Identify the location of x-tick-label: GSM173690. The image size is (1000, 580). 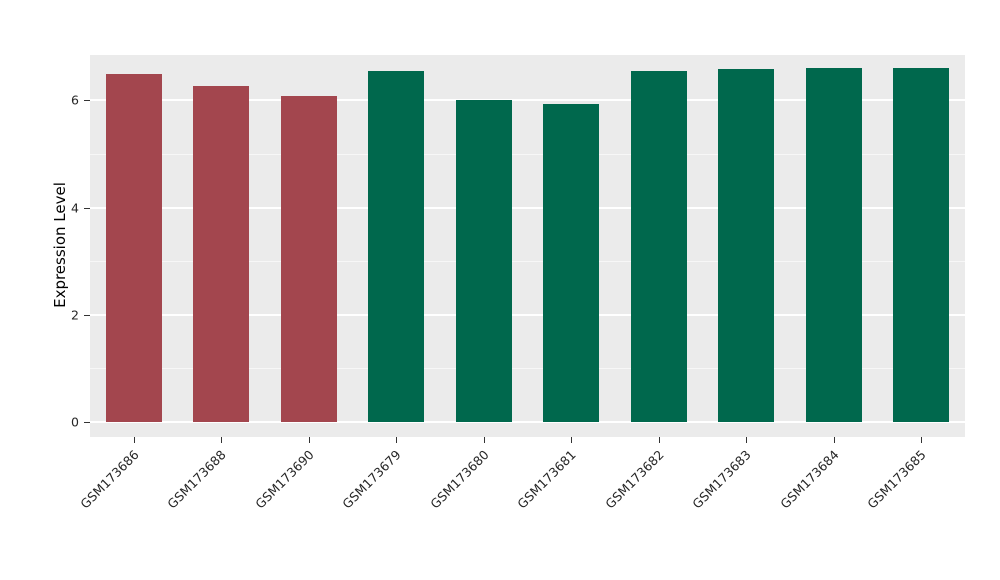
(284, 479).